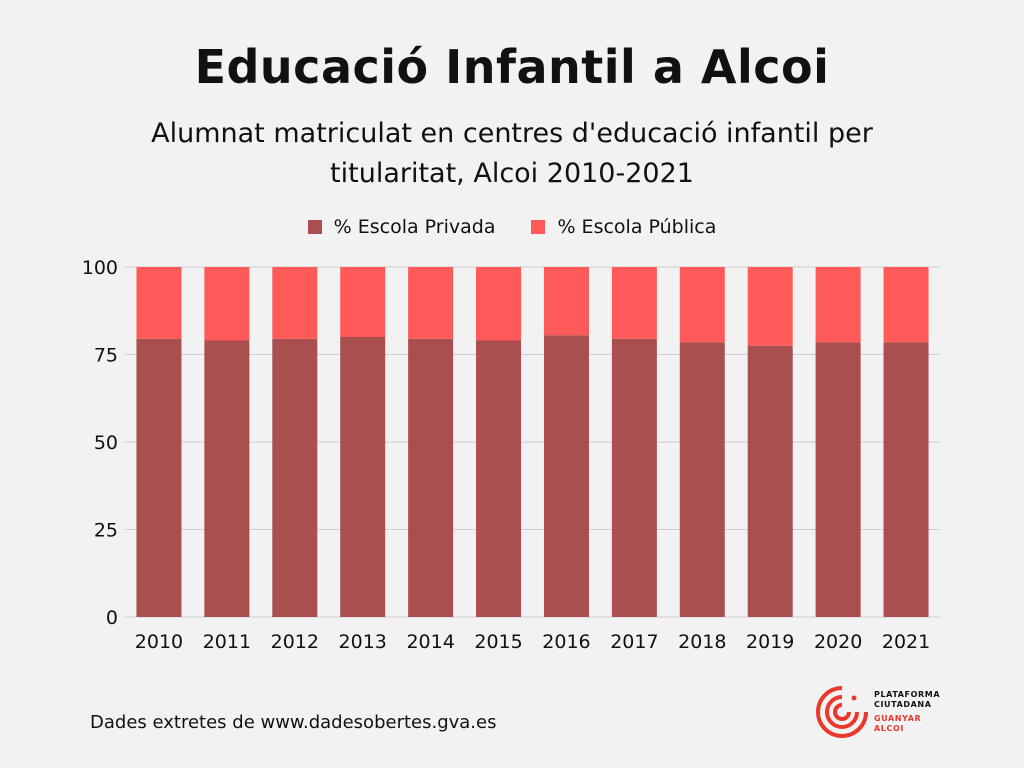 This screenshot has height=768, width=1024. I want to click on logo-icon, so click(842, 712).